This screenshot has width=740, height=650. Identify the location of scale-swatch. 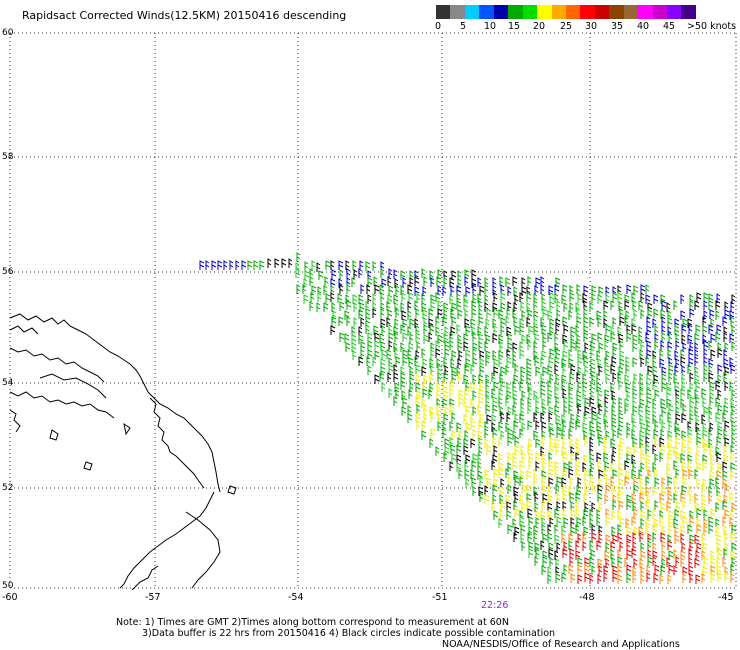
(472, 12).